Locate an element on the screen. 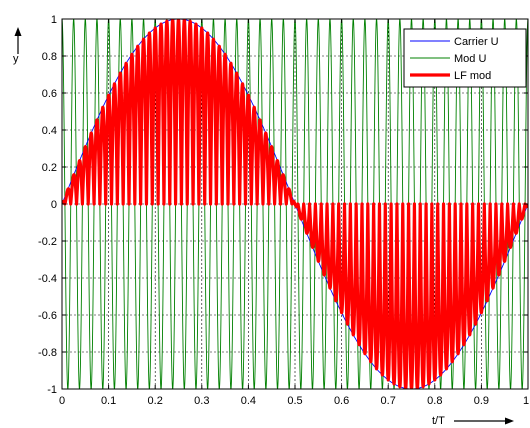 The height and width of the screenshot is (428, 530). legend-label-mod-u: Mod U is located at coordinates (470, 59).